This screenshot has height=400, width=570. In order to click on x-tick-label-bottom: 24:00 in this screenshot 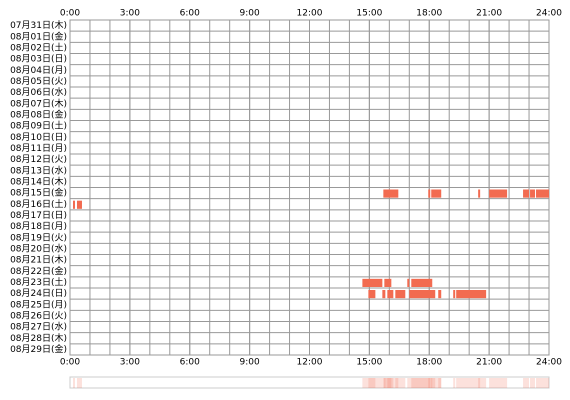, I will do `click(549, 363)`.